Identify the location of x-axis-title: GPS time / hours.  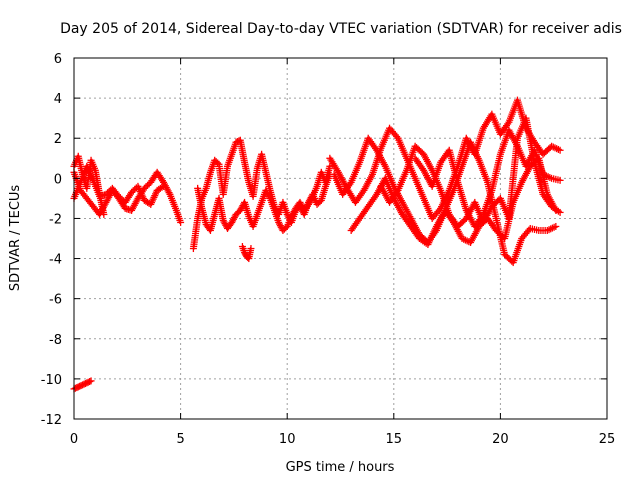
(340, 467).